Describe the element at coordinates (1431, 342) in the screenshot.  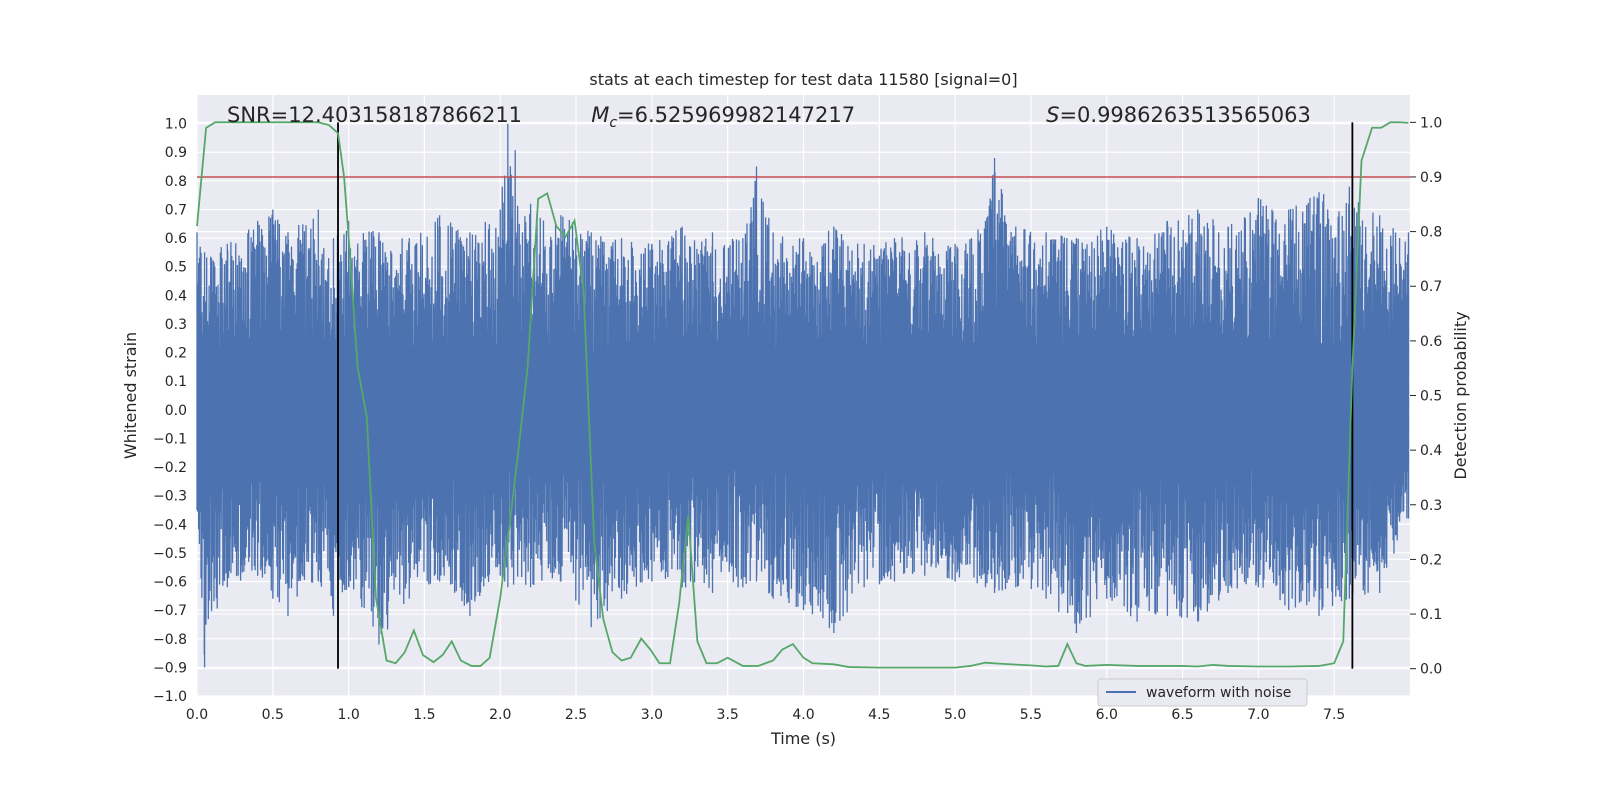
I see `right-y-tick-label: 0.6` at that location.